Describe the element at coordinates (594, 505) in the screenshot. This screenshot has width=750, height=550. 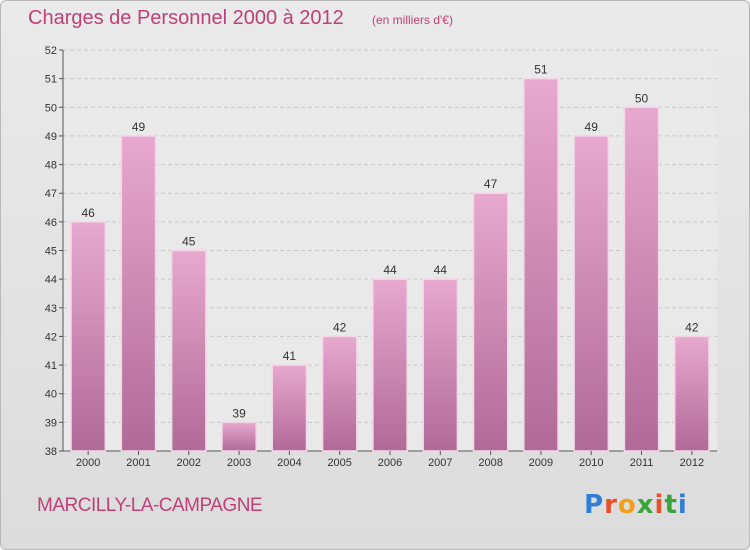
I see `logo-letter: P` at that location.